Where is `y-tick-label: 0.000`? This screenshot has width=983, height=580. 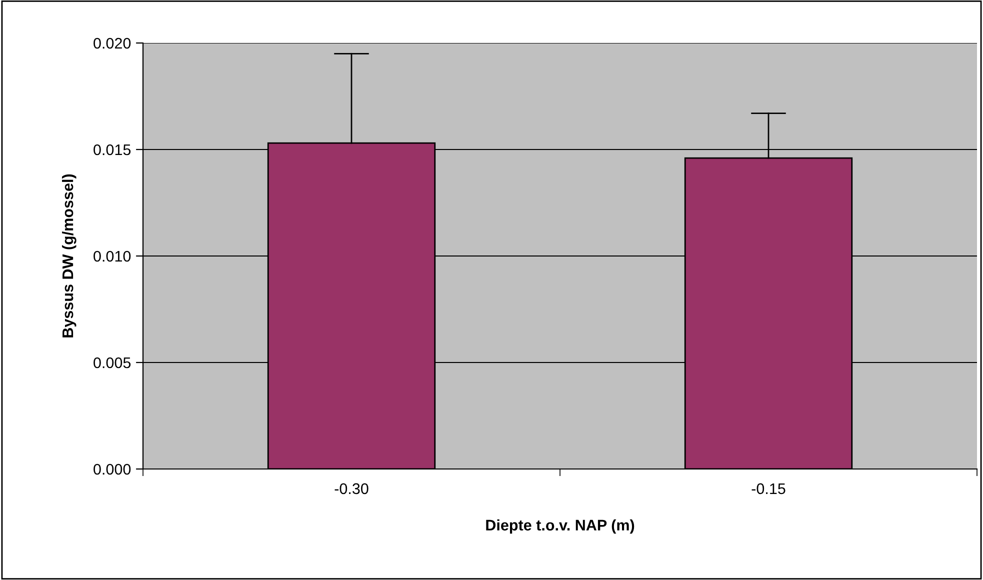 y-tick-label: 0.000 is located at coordinates (112, 469).